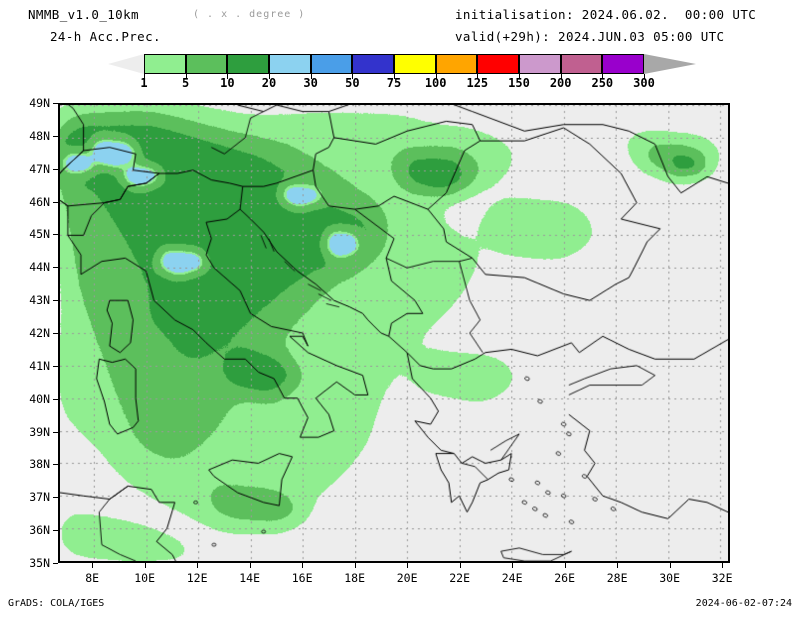 Image resolution: width=800 pixels, height=618 pixels. Describe the element at coordinates (302, 578) in the screenshot. I see `lon-label-16E: 16E` at that location.